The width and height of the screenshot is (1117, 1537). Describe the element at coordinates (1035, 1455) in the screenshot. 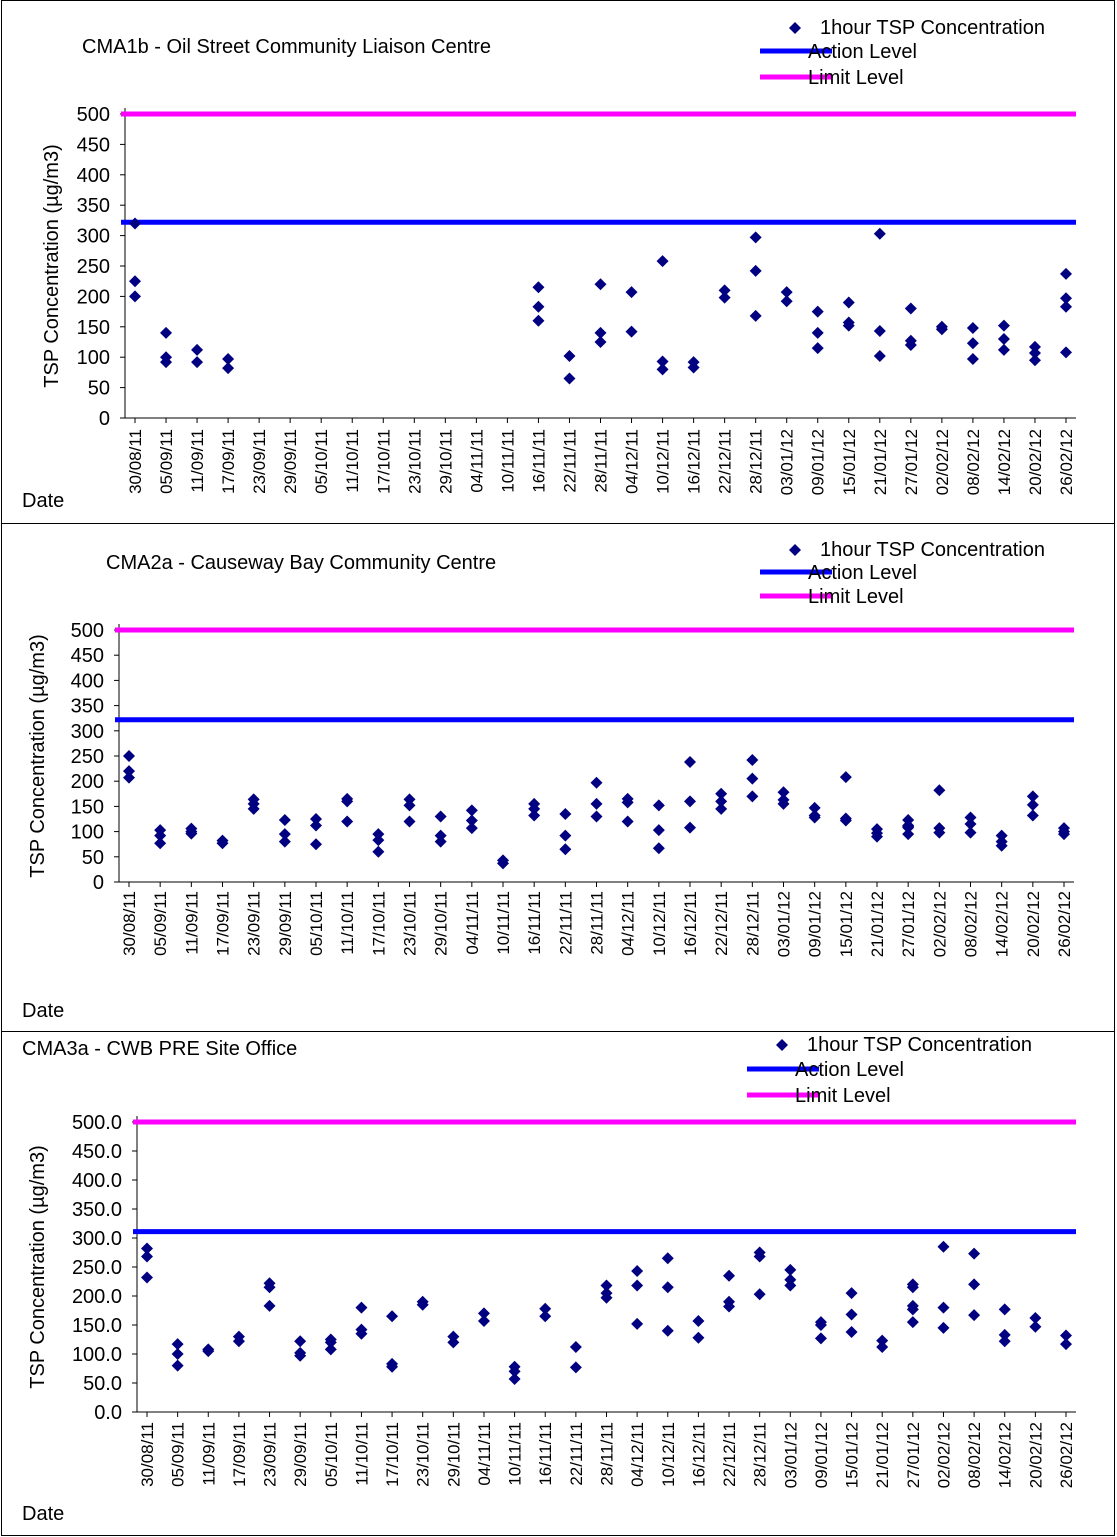

I see `x-tick-label: 20/02/12` at that location.